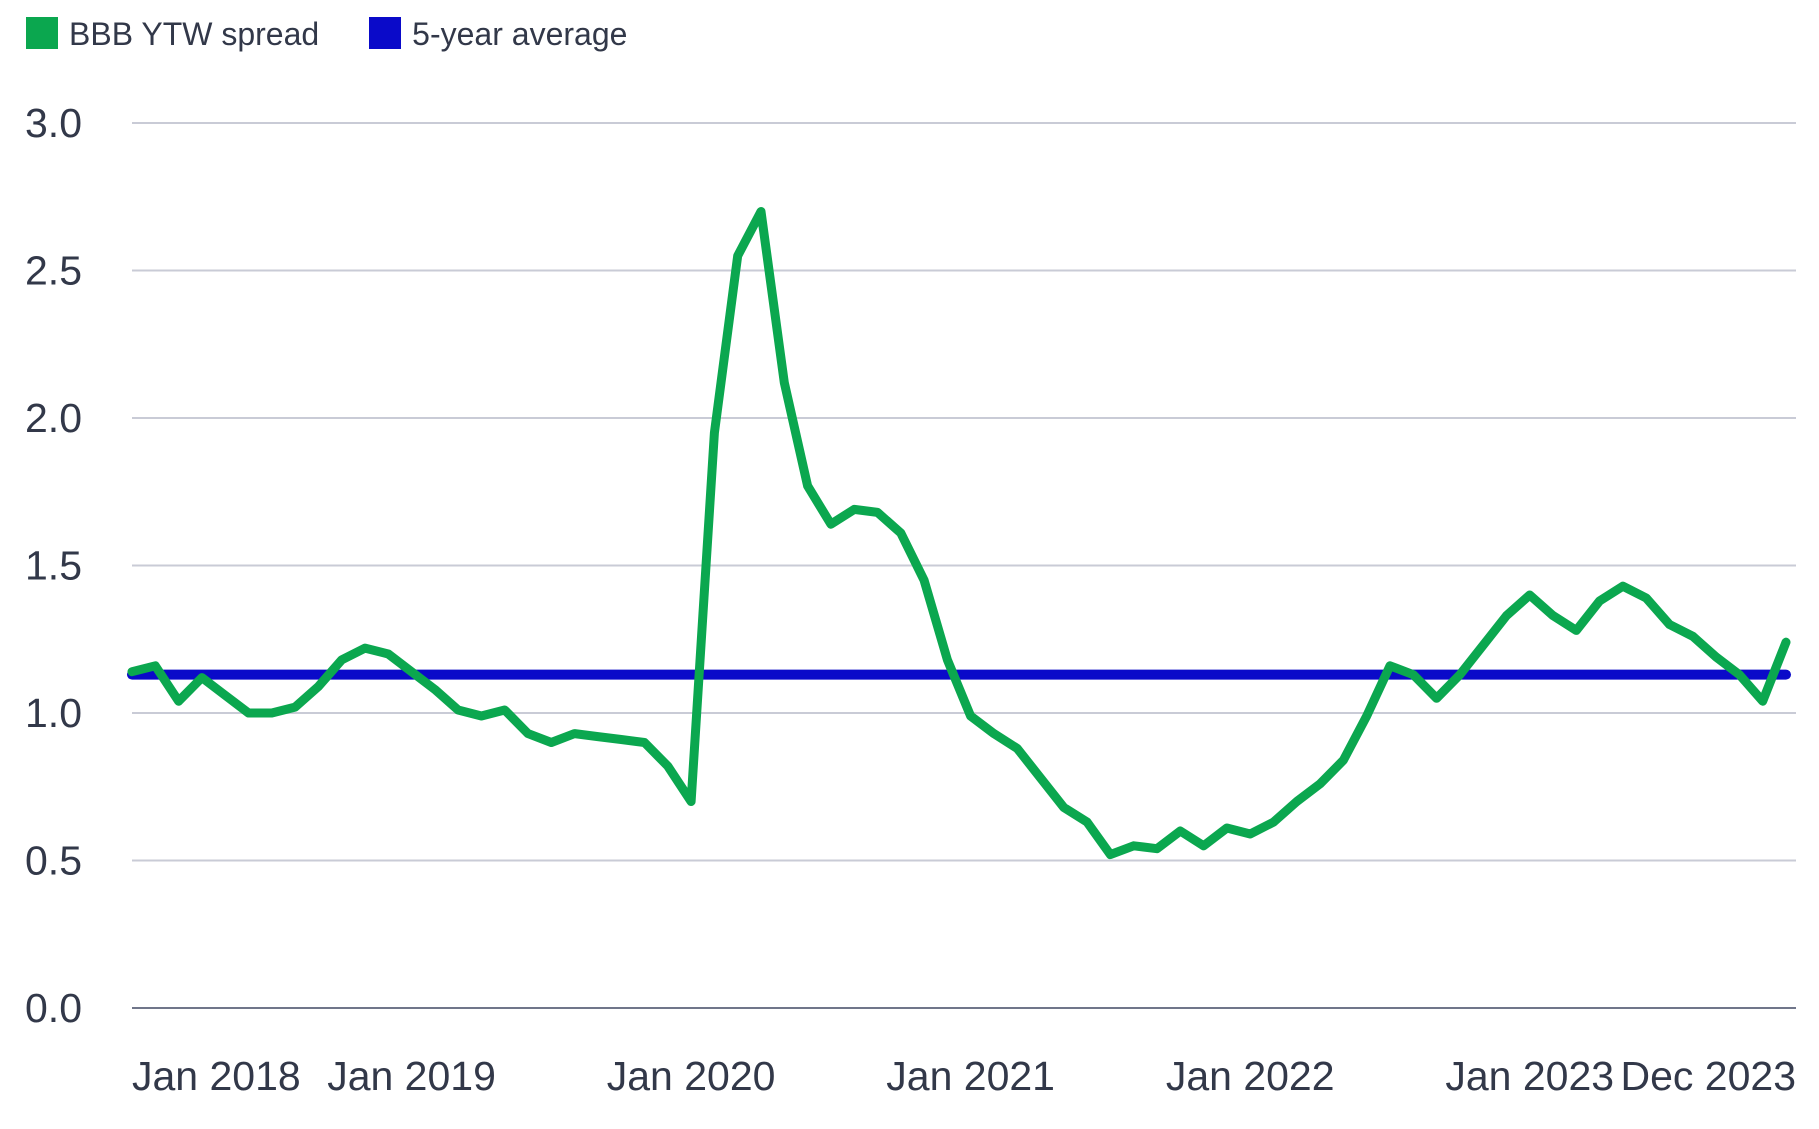  Describe the element at coordinates (194, 34) in the screenshot. I see `legend-label-bbb-ytw-spread: BBB YTW spread` at that location.